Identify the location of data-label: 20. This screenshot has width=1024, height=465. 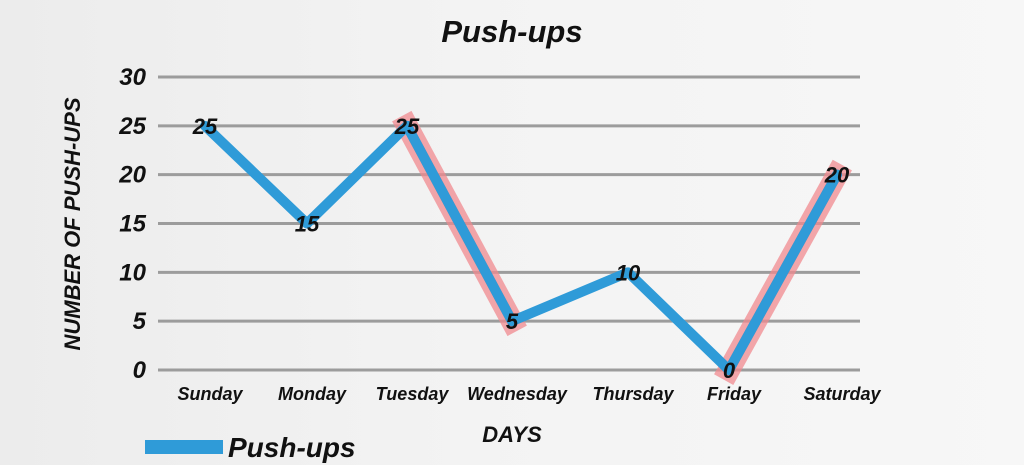
(837, 175).